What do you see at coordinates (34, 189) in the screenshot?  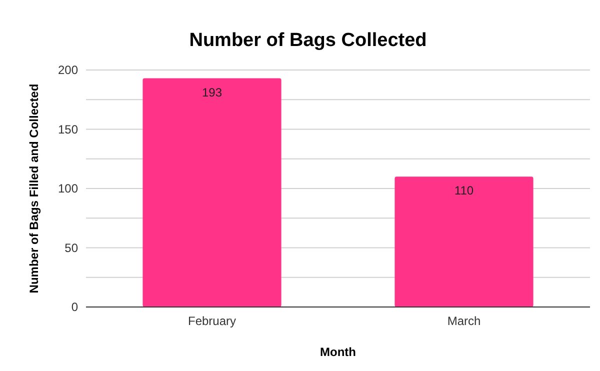 I see `y-axis-title: Number of Bags Filled and Collected` at bounding box center [34, 189].